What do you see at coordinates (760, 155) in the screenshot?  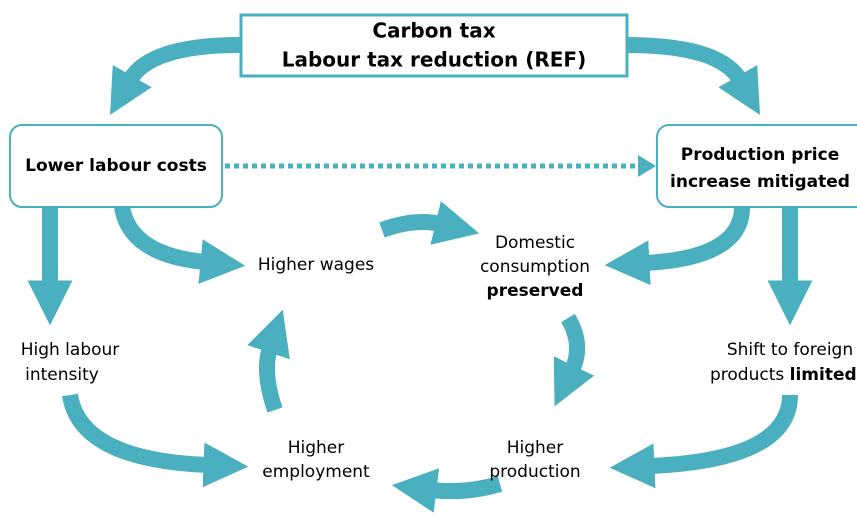 I see `right-box-line: Production price` at bounding box center [760, 155].